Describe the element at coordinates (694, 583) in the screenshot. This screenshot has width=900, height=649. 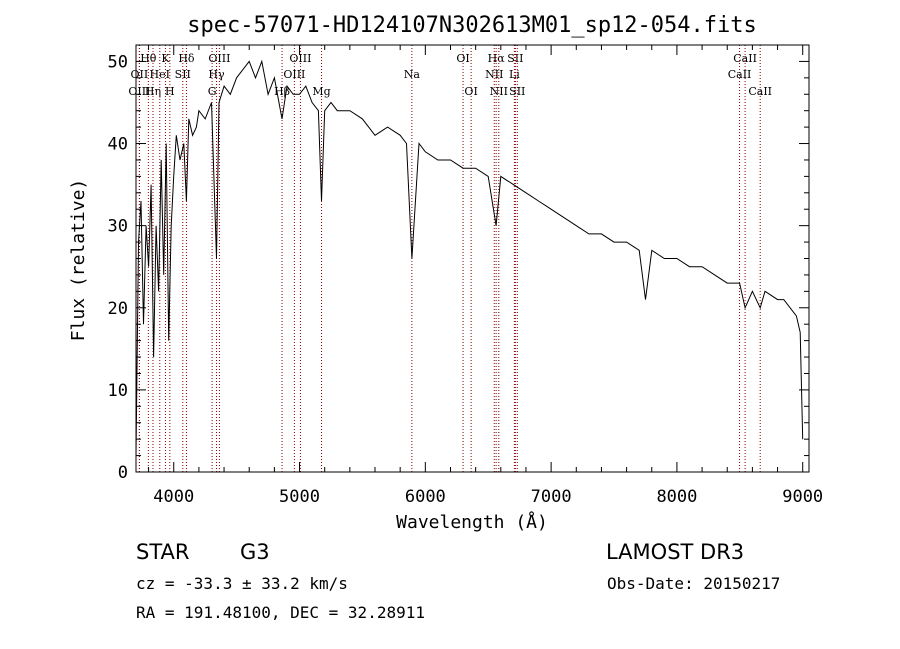
I see `observation-date: Obs-Date: 20150217` at that location.